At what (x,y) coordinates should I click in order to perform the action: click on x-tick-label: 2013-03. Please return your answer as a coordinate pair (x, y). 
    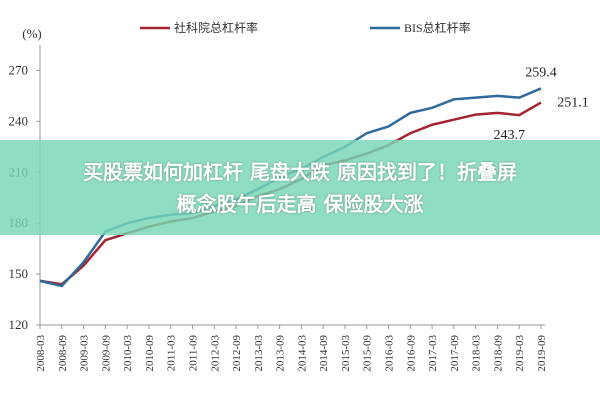
    Looking at the image, I should click on (259, 353).